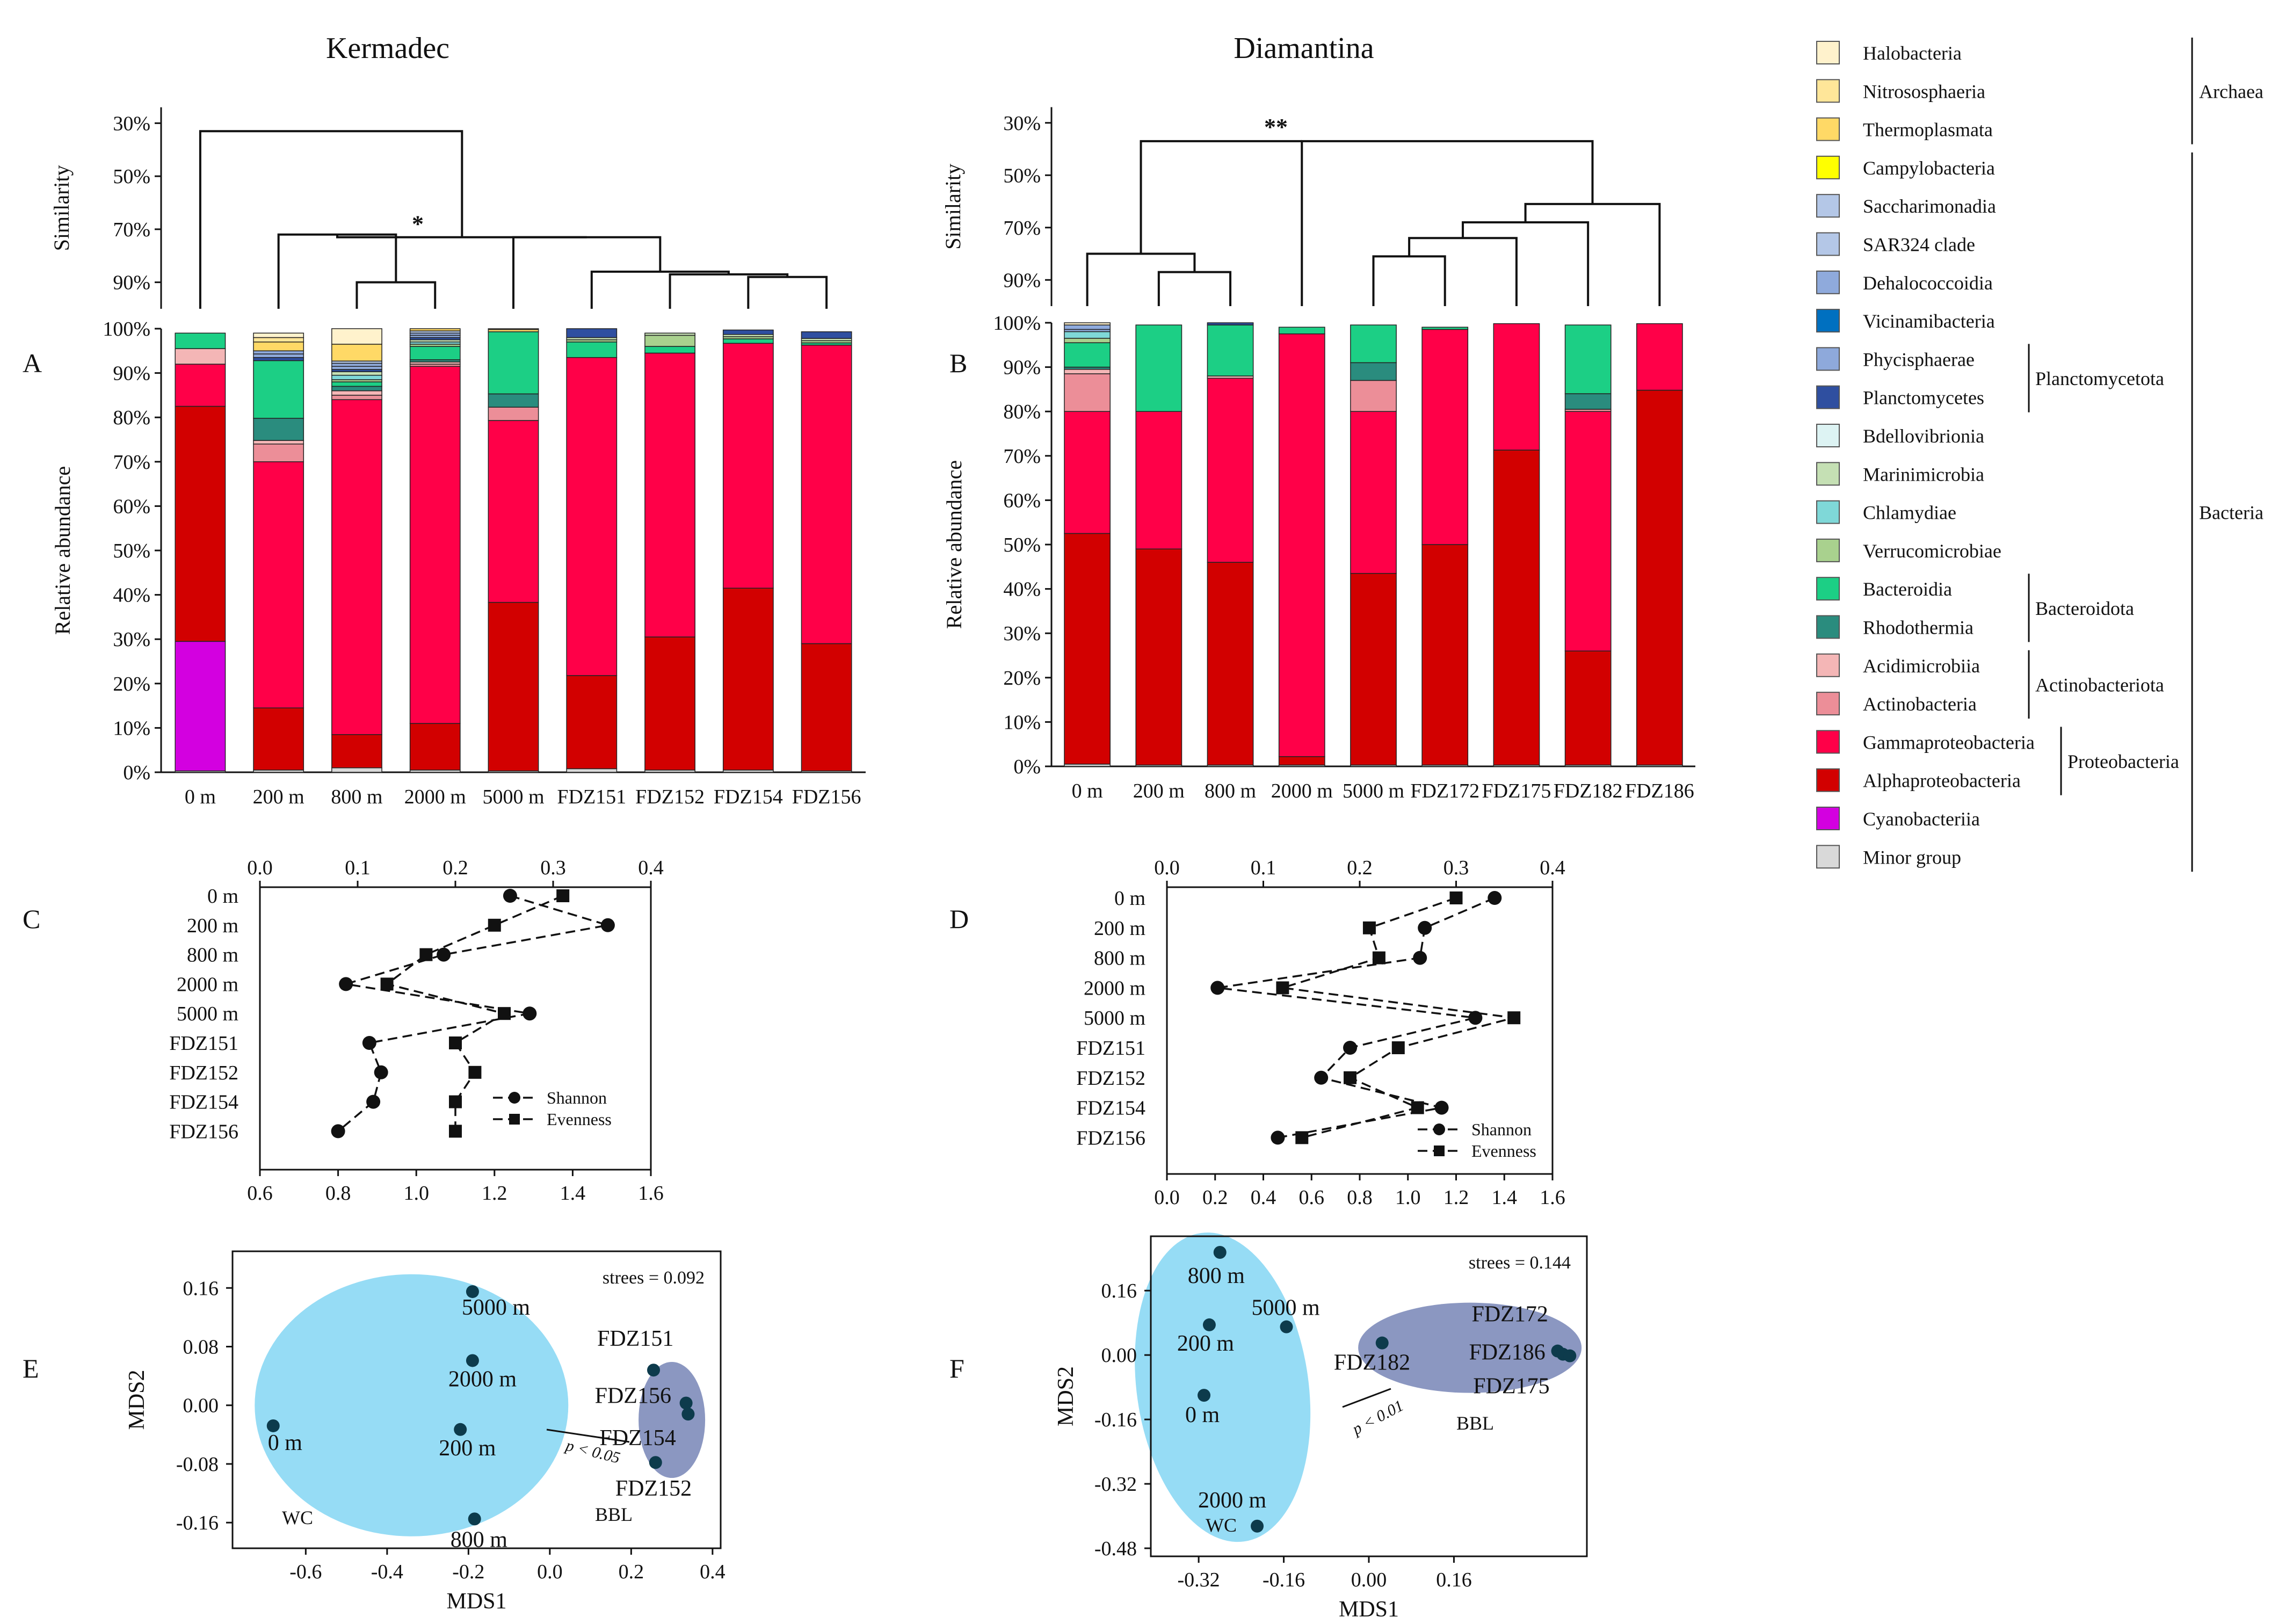 The image size is (2278, 1624). Describe the element at coordinates (953, 207) in the screenshot. I see `similarity-axis-label: Similarity` at that location.